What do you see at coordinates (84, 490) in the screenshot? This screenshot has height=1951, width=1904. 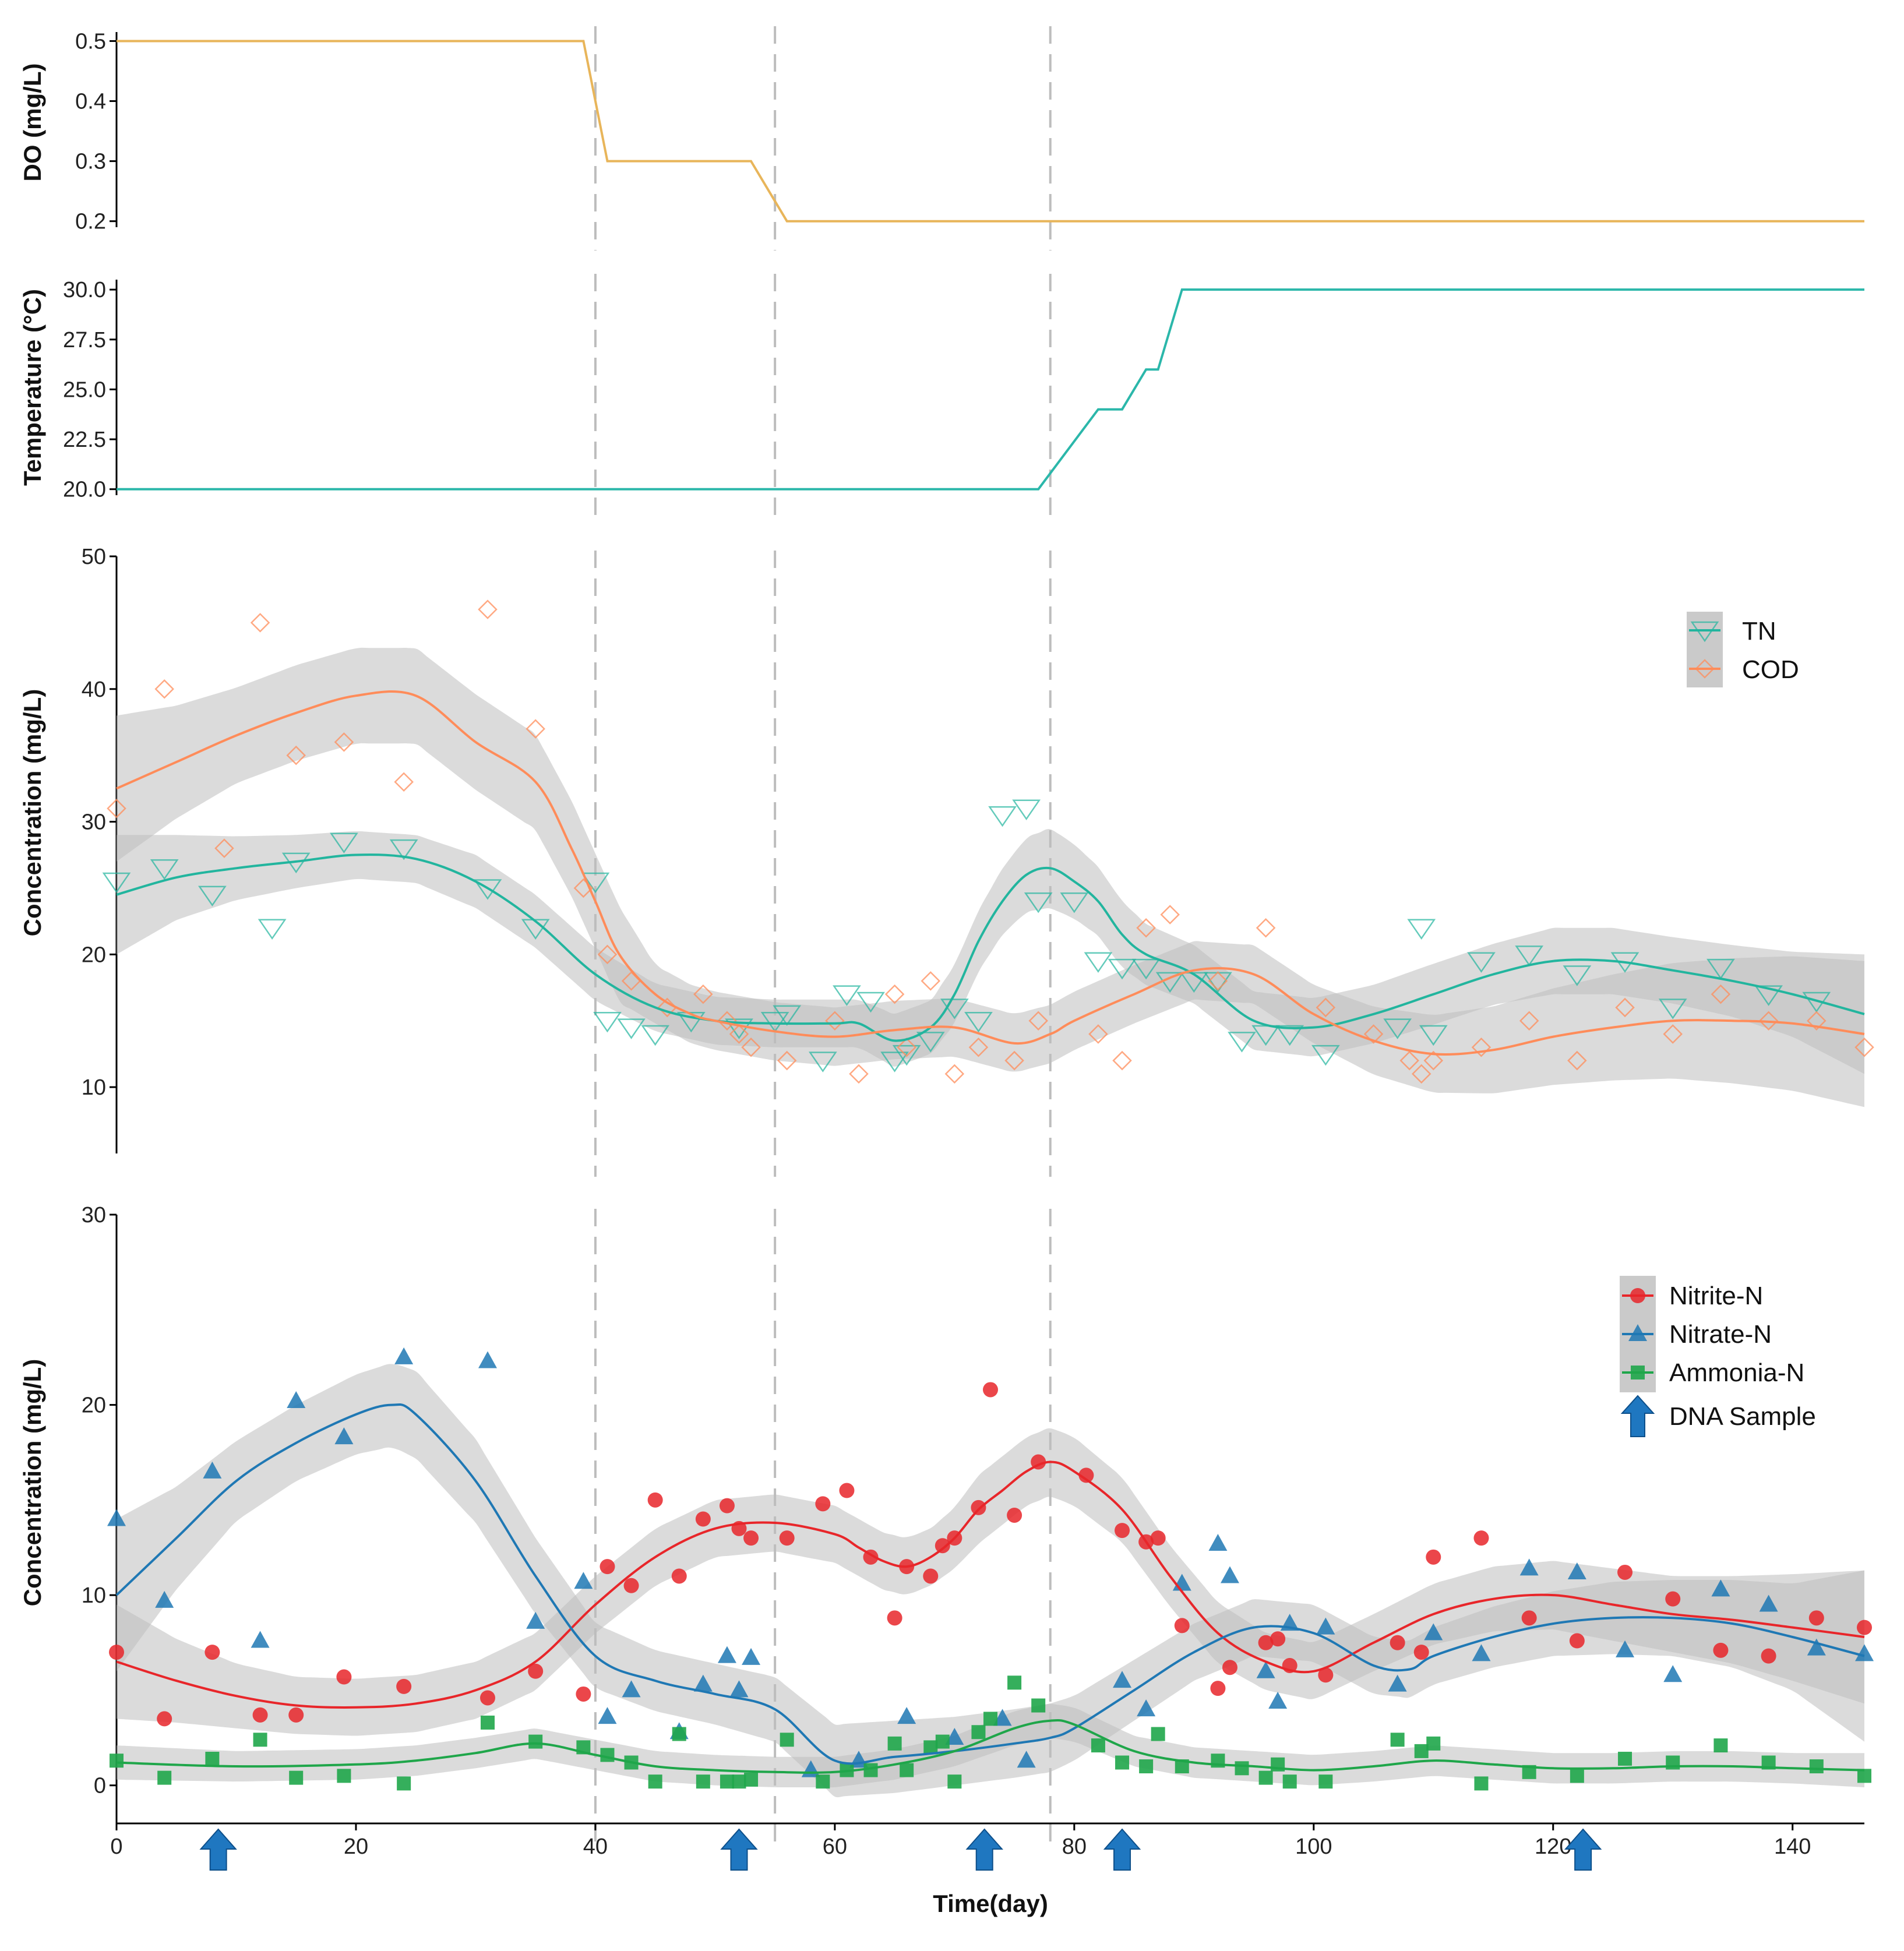 I see `temperature-y-tick-label: 20.0` at bounding box center [84, 490].